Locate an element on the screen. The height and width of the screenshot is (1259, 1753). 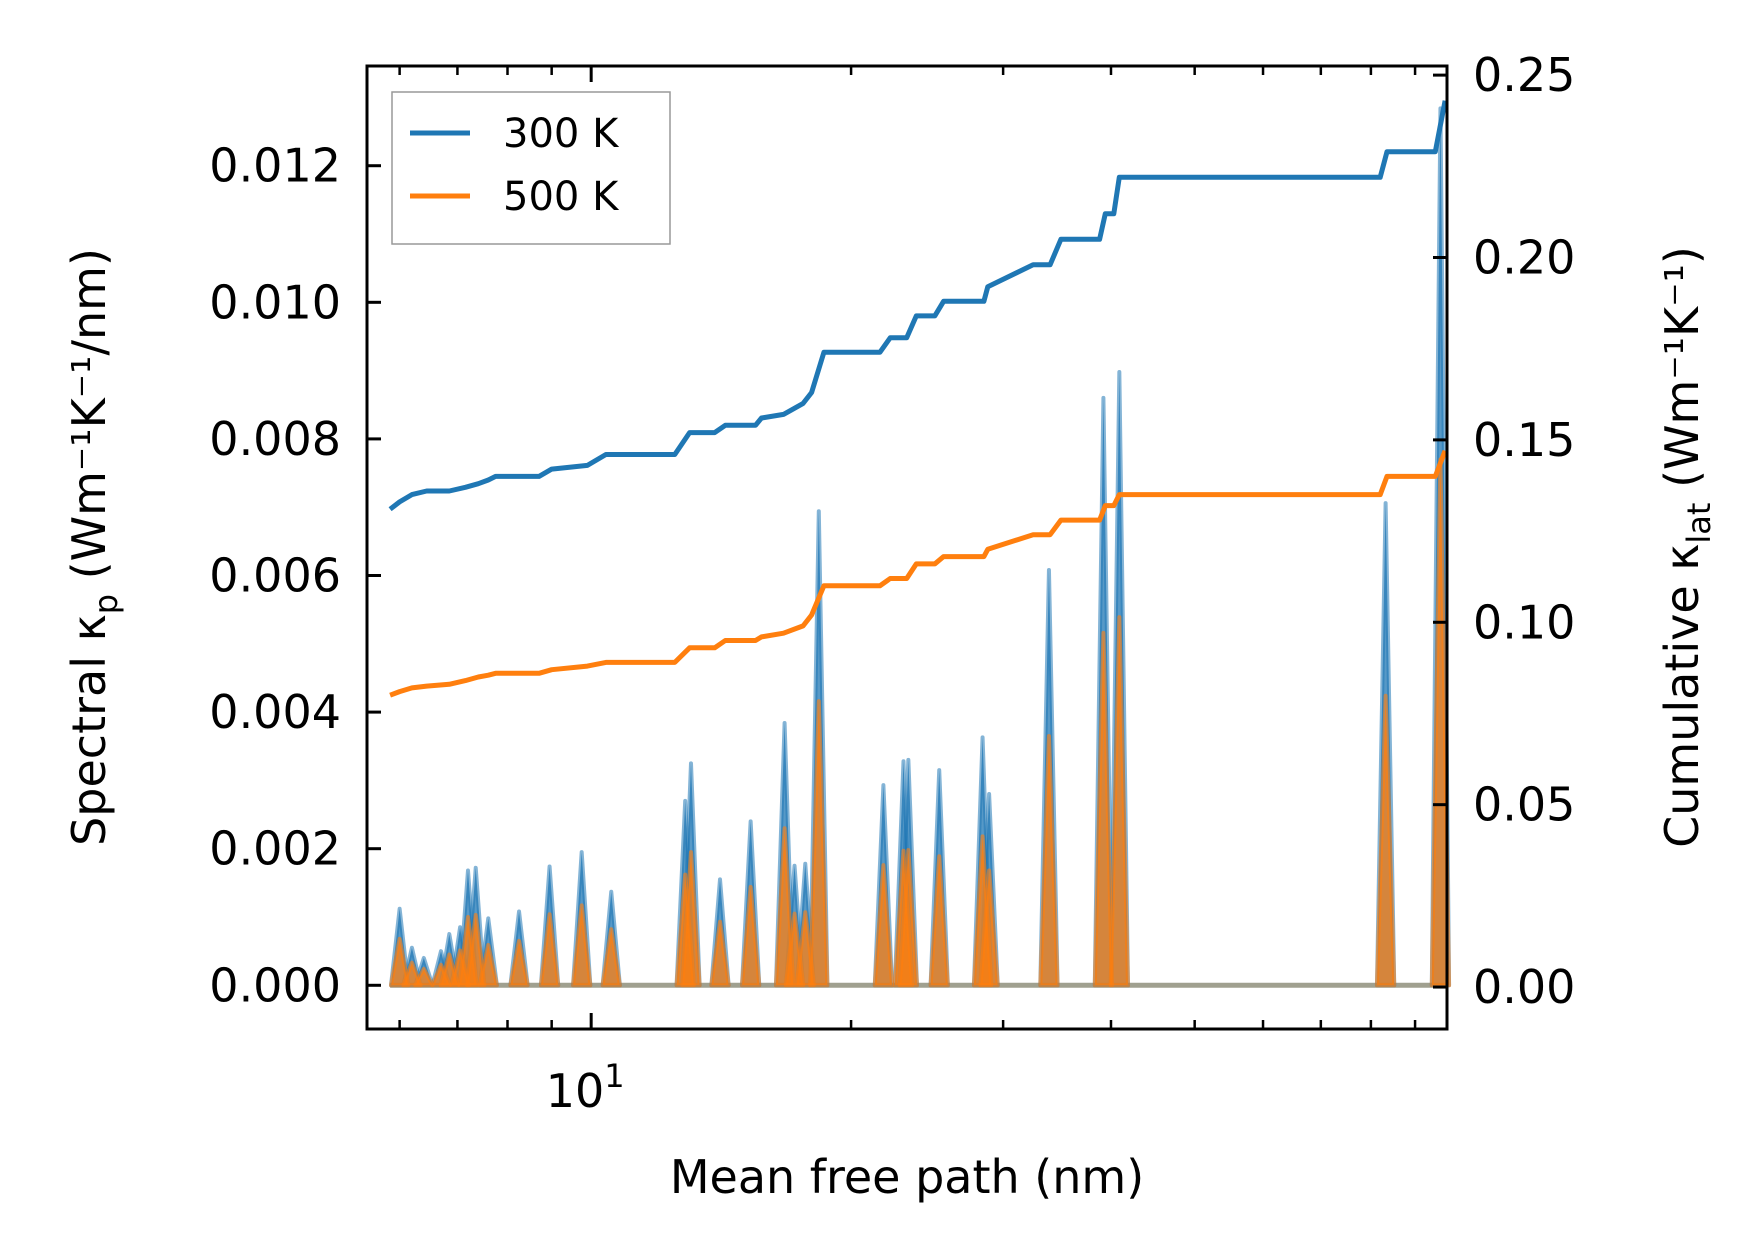
y-tick-label-right: 0.10 is located at coordinates (1524, 622).